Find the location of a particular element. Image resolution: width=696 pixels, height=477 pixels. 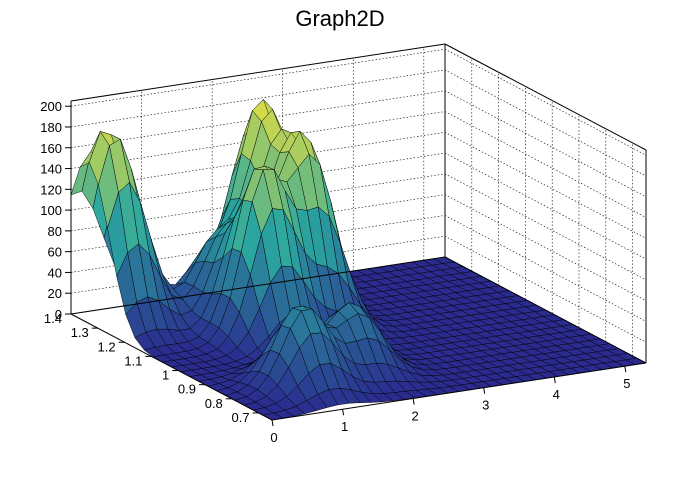

z-tick-label: 0 is located at coordinates (58, 314).